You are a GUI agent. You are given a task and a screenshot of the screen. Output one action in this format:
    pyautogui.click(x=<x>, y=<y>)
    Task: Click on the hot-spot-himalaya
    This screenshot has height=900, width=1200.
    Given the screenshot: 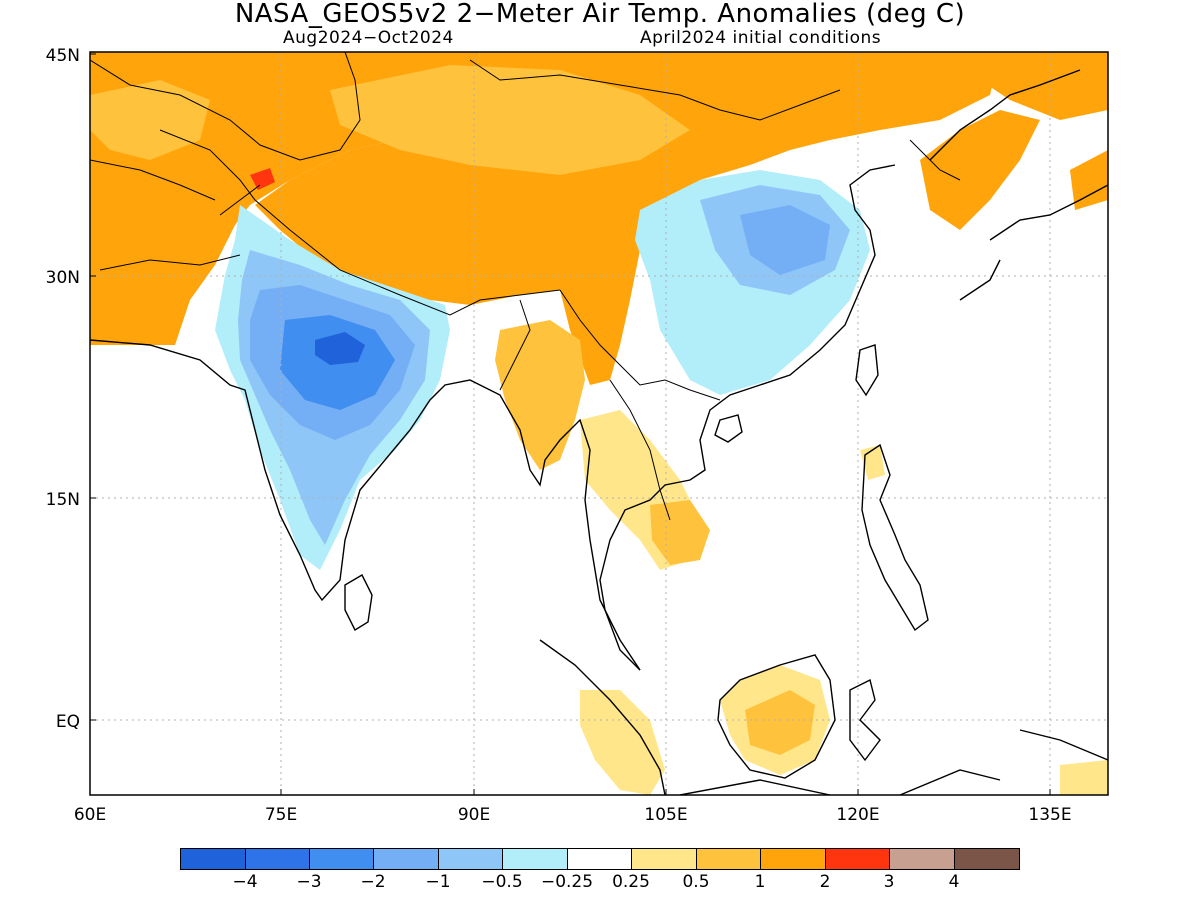 What is the action you would take?
    pyautogui.click(x=262, y=179)
    